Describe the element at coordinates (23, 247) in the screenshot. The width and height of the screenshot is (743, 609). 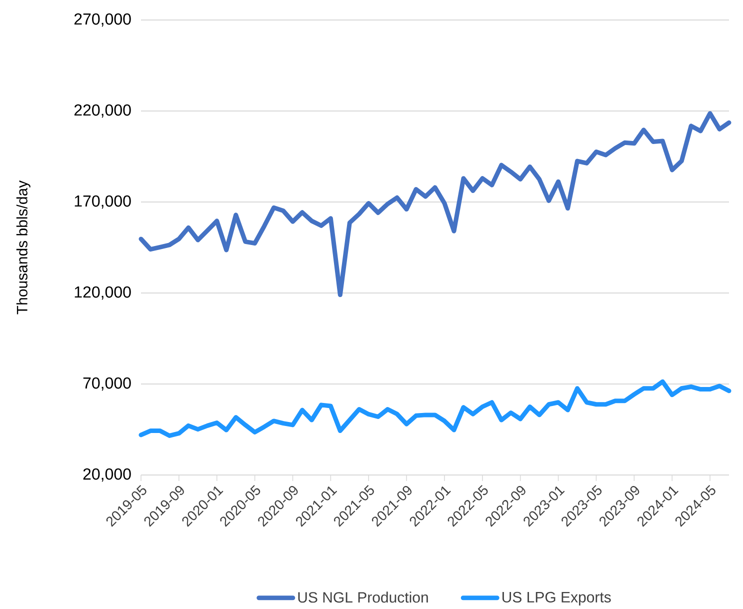
I see `y-axis-title: Thousands bbls/day` at that location.